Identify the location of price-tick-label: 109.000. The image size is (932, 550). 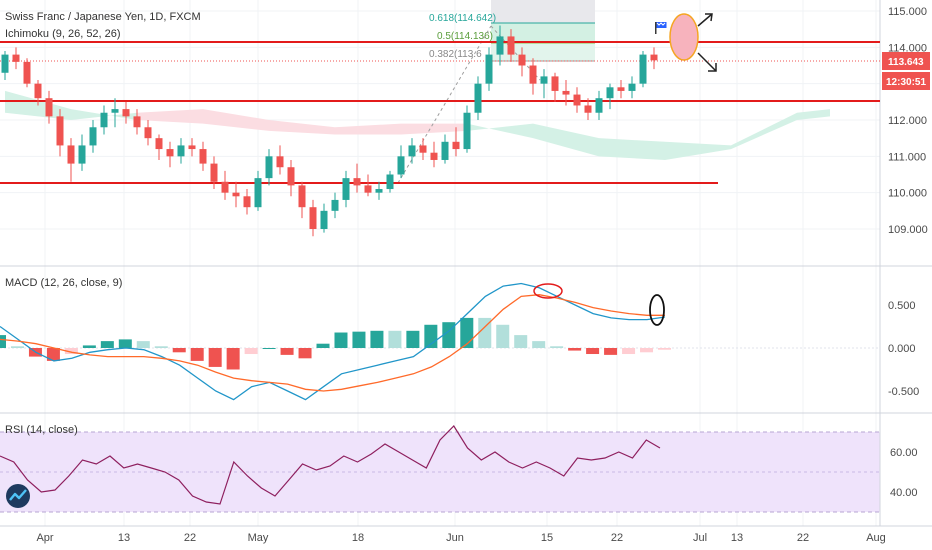
(908, 230).